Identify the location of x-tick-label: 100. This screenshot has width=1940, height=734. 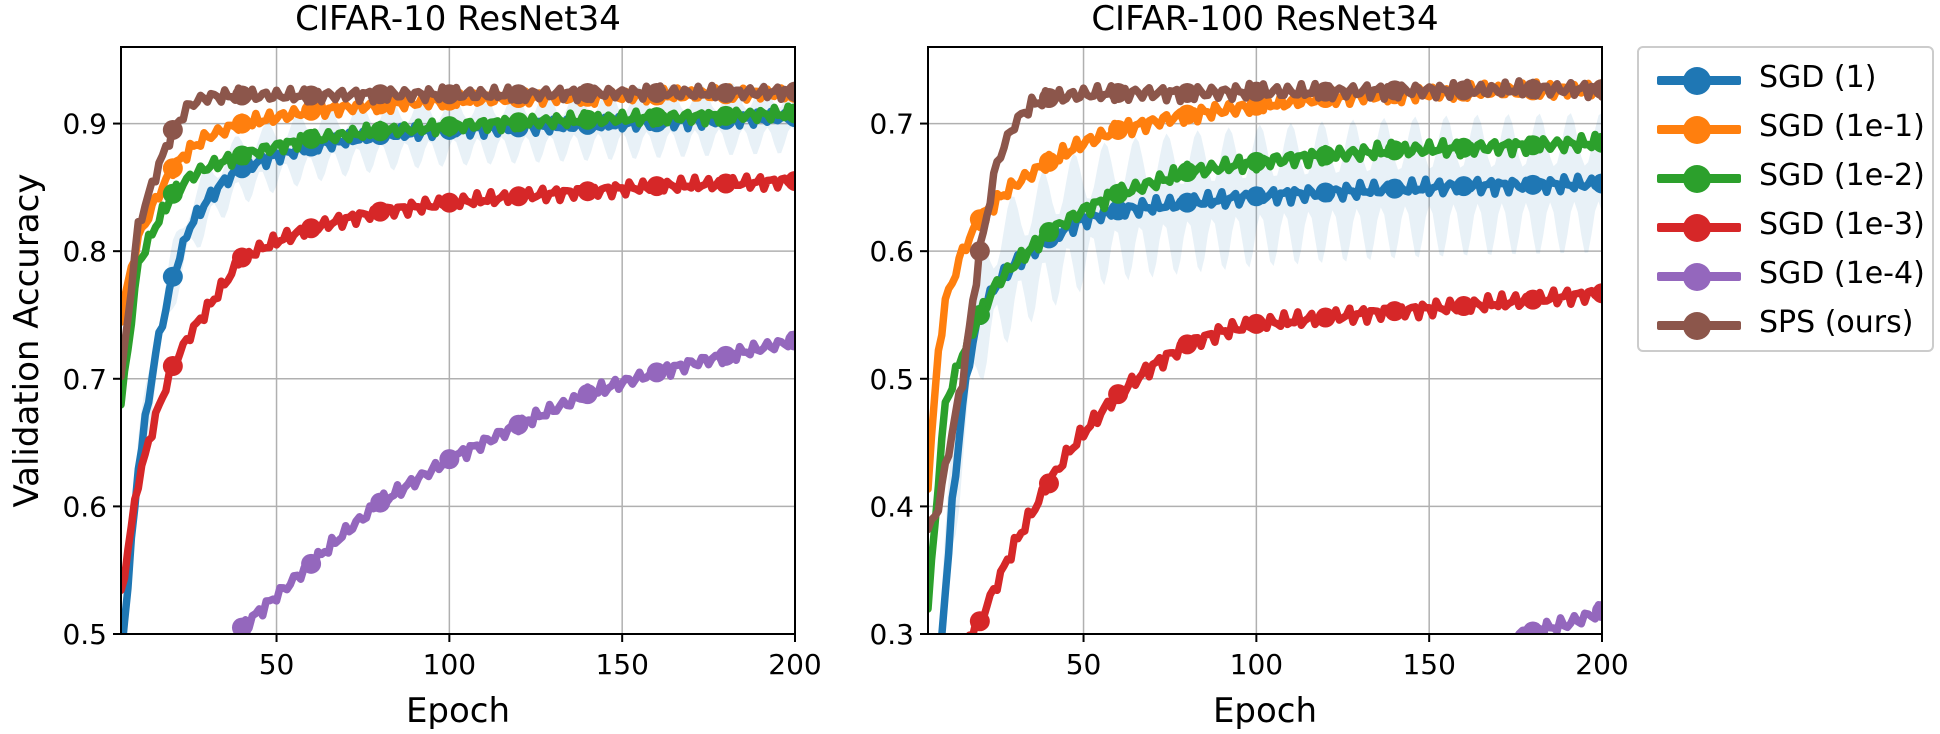
(1256, 664).